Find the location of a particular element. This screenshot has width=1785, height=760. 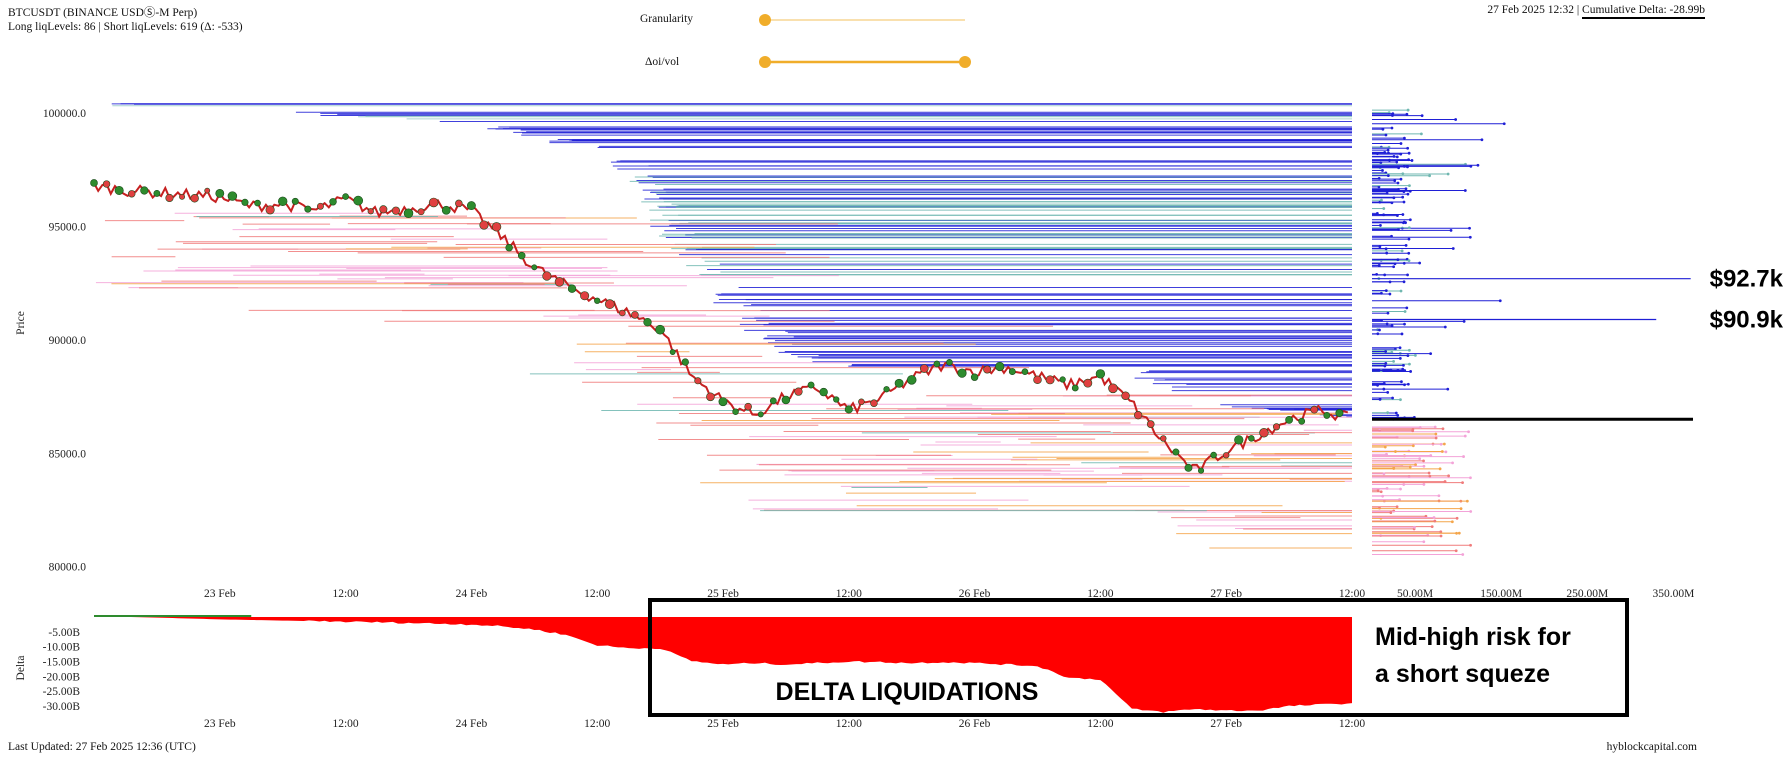

x-tick-label: 24 Feb is located at coordinates (472, 594).